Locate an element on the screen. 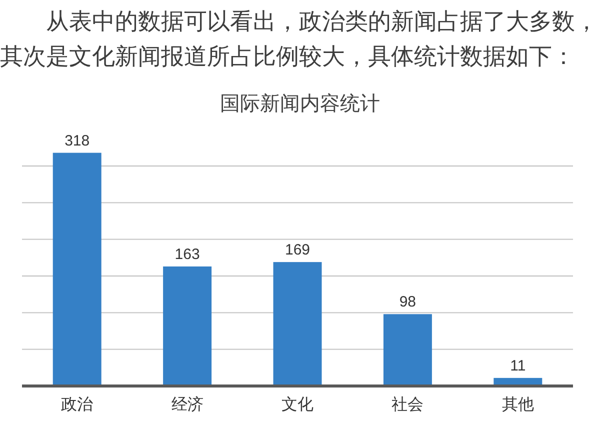 The width and height of the screenshot is (600, 431). chart-title: 国际新闻内容统计 is located at coordinates (300, 104).